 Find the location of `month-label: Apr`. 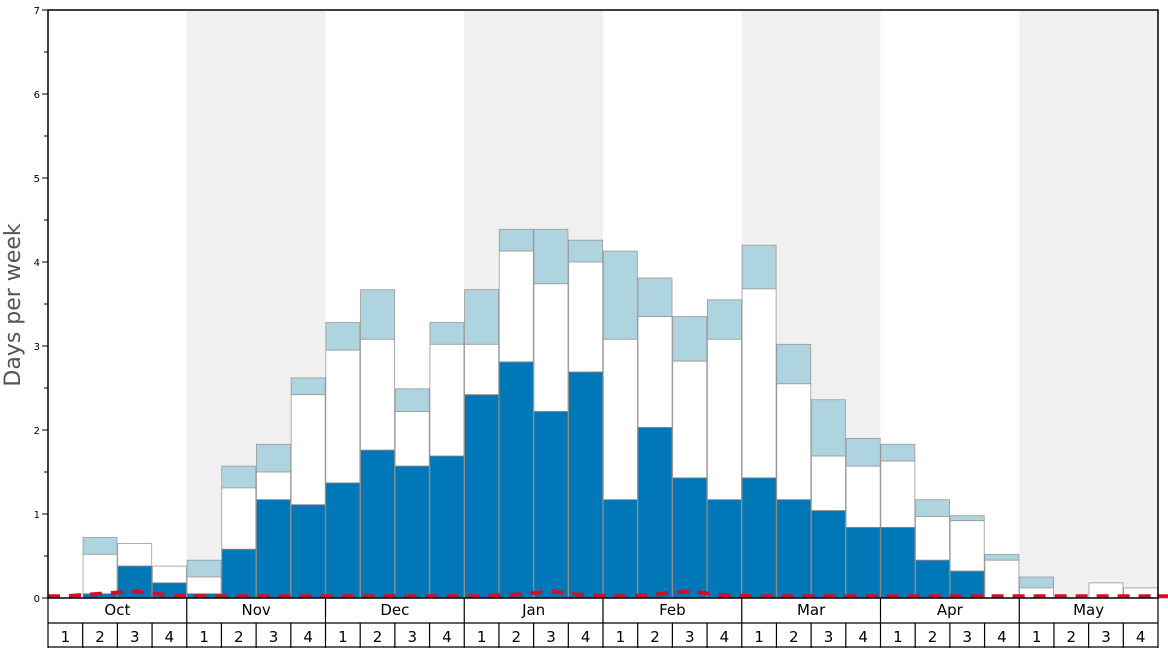

month-label: Apr is located at coordinates (950, 610).